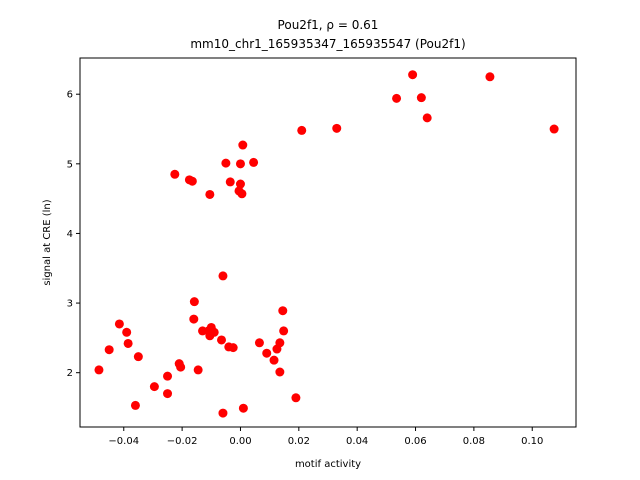 The image size is (640, 480). I want to click on x-tick-label-6: 0.08, so click(474, 441).